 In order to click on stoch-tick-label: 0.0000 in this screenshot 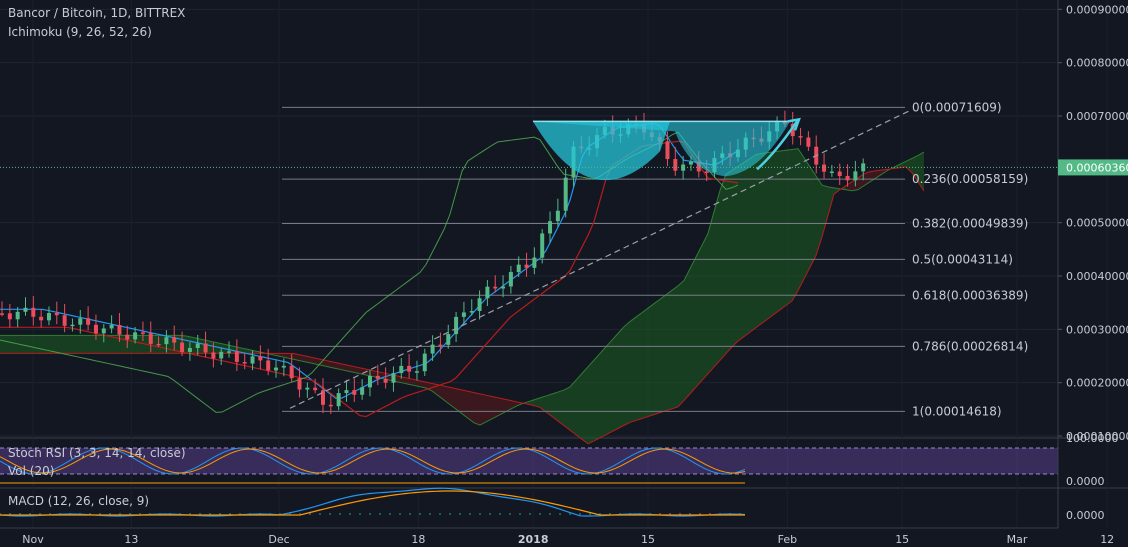, I will do `click(1085, 481)`.